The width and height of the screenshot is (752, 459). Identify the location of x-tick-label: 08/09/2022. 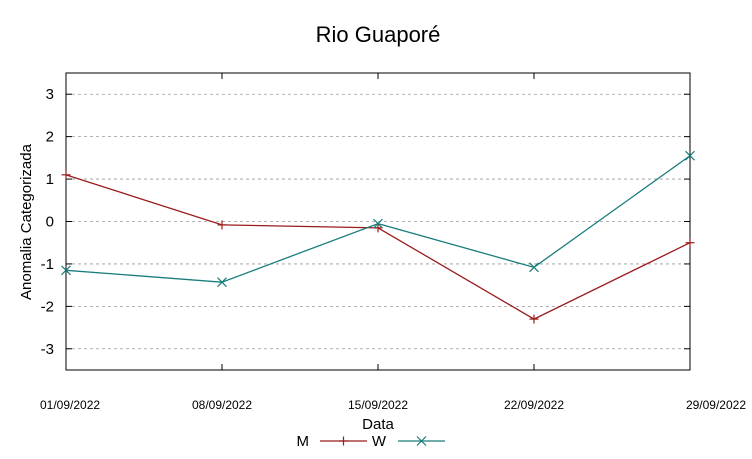
(222, 405).